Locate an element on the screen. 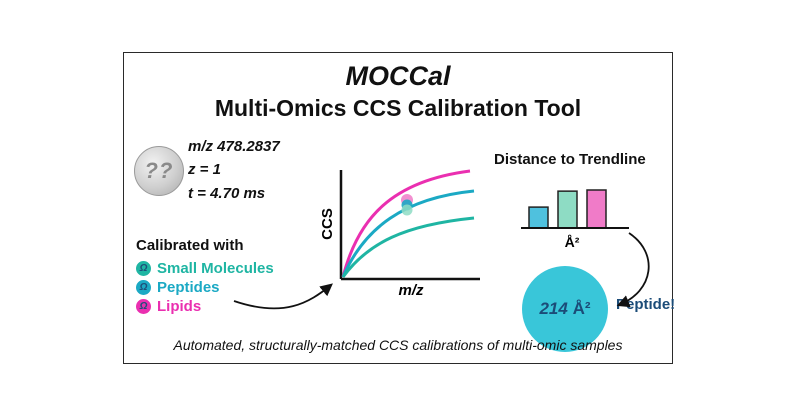  unknown-ion-badge: ?? is located at coordinates (159, 171).